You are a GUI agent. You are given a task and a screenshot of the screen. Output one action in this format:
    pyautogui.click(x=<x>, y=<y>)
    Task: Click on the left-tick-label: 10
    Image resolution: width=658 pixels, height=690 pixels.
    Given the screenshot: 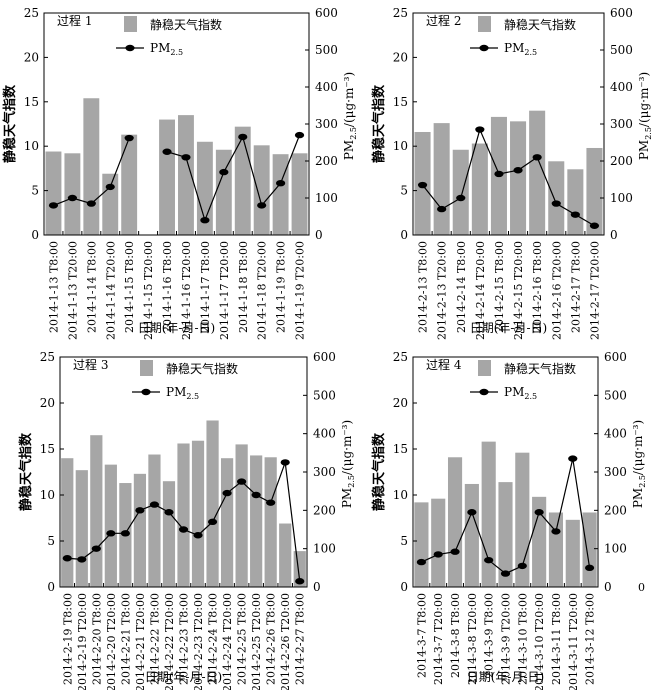 What is the action you would take?
    pyautogui.click(x=400, y=495)
    